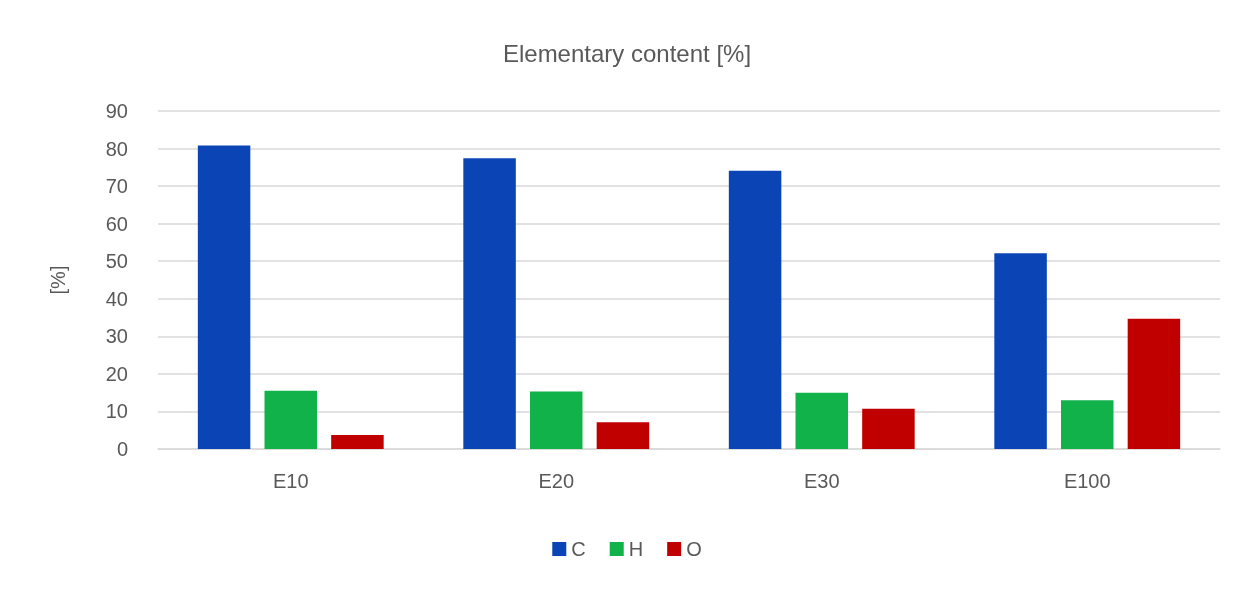  Describe the element at coordinates (627, 53) in the screenshot. I see `chart-title: Elementary content [%]` at that location.